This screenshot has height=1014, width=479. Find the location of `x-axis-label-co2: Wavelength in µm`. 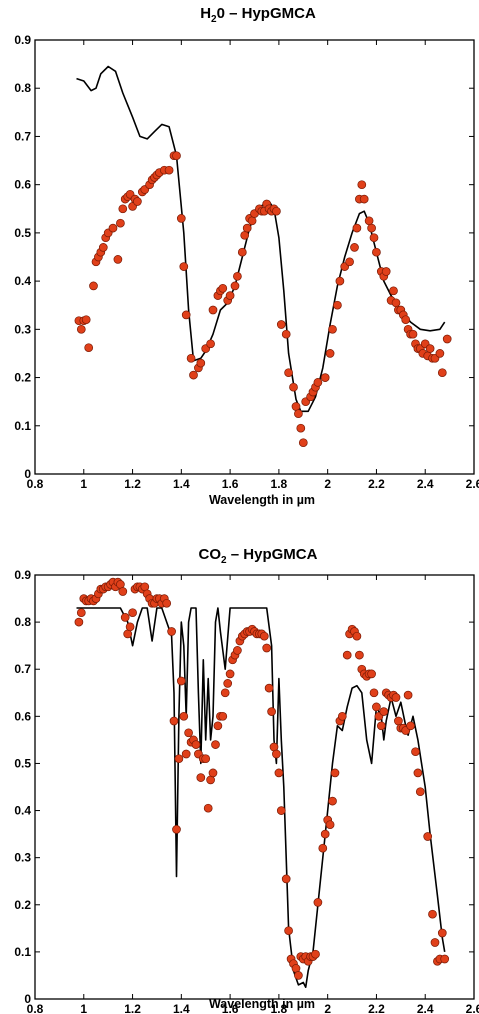

x-axis-label-co2: Wavelength in µm is located at coordinates (262, 1004).